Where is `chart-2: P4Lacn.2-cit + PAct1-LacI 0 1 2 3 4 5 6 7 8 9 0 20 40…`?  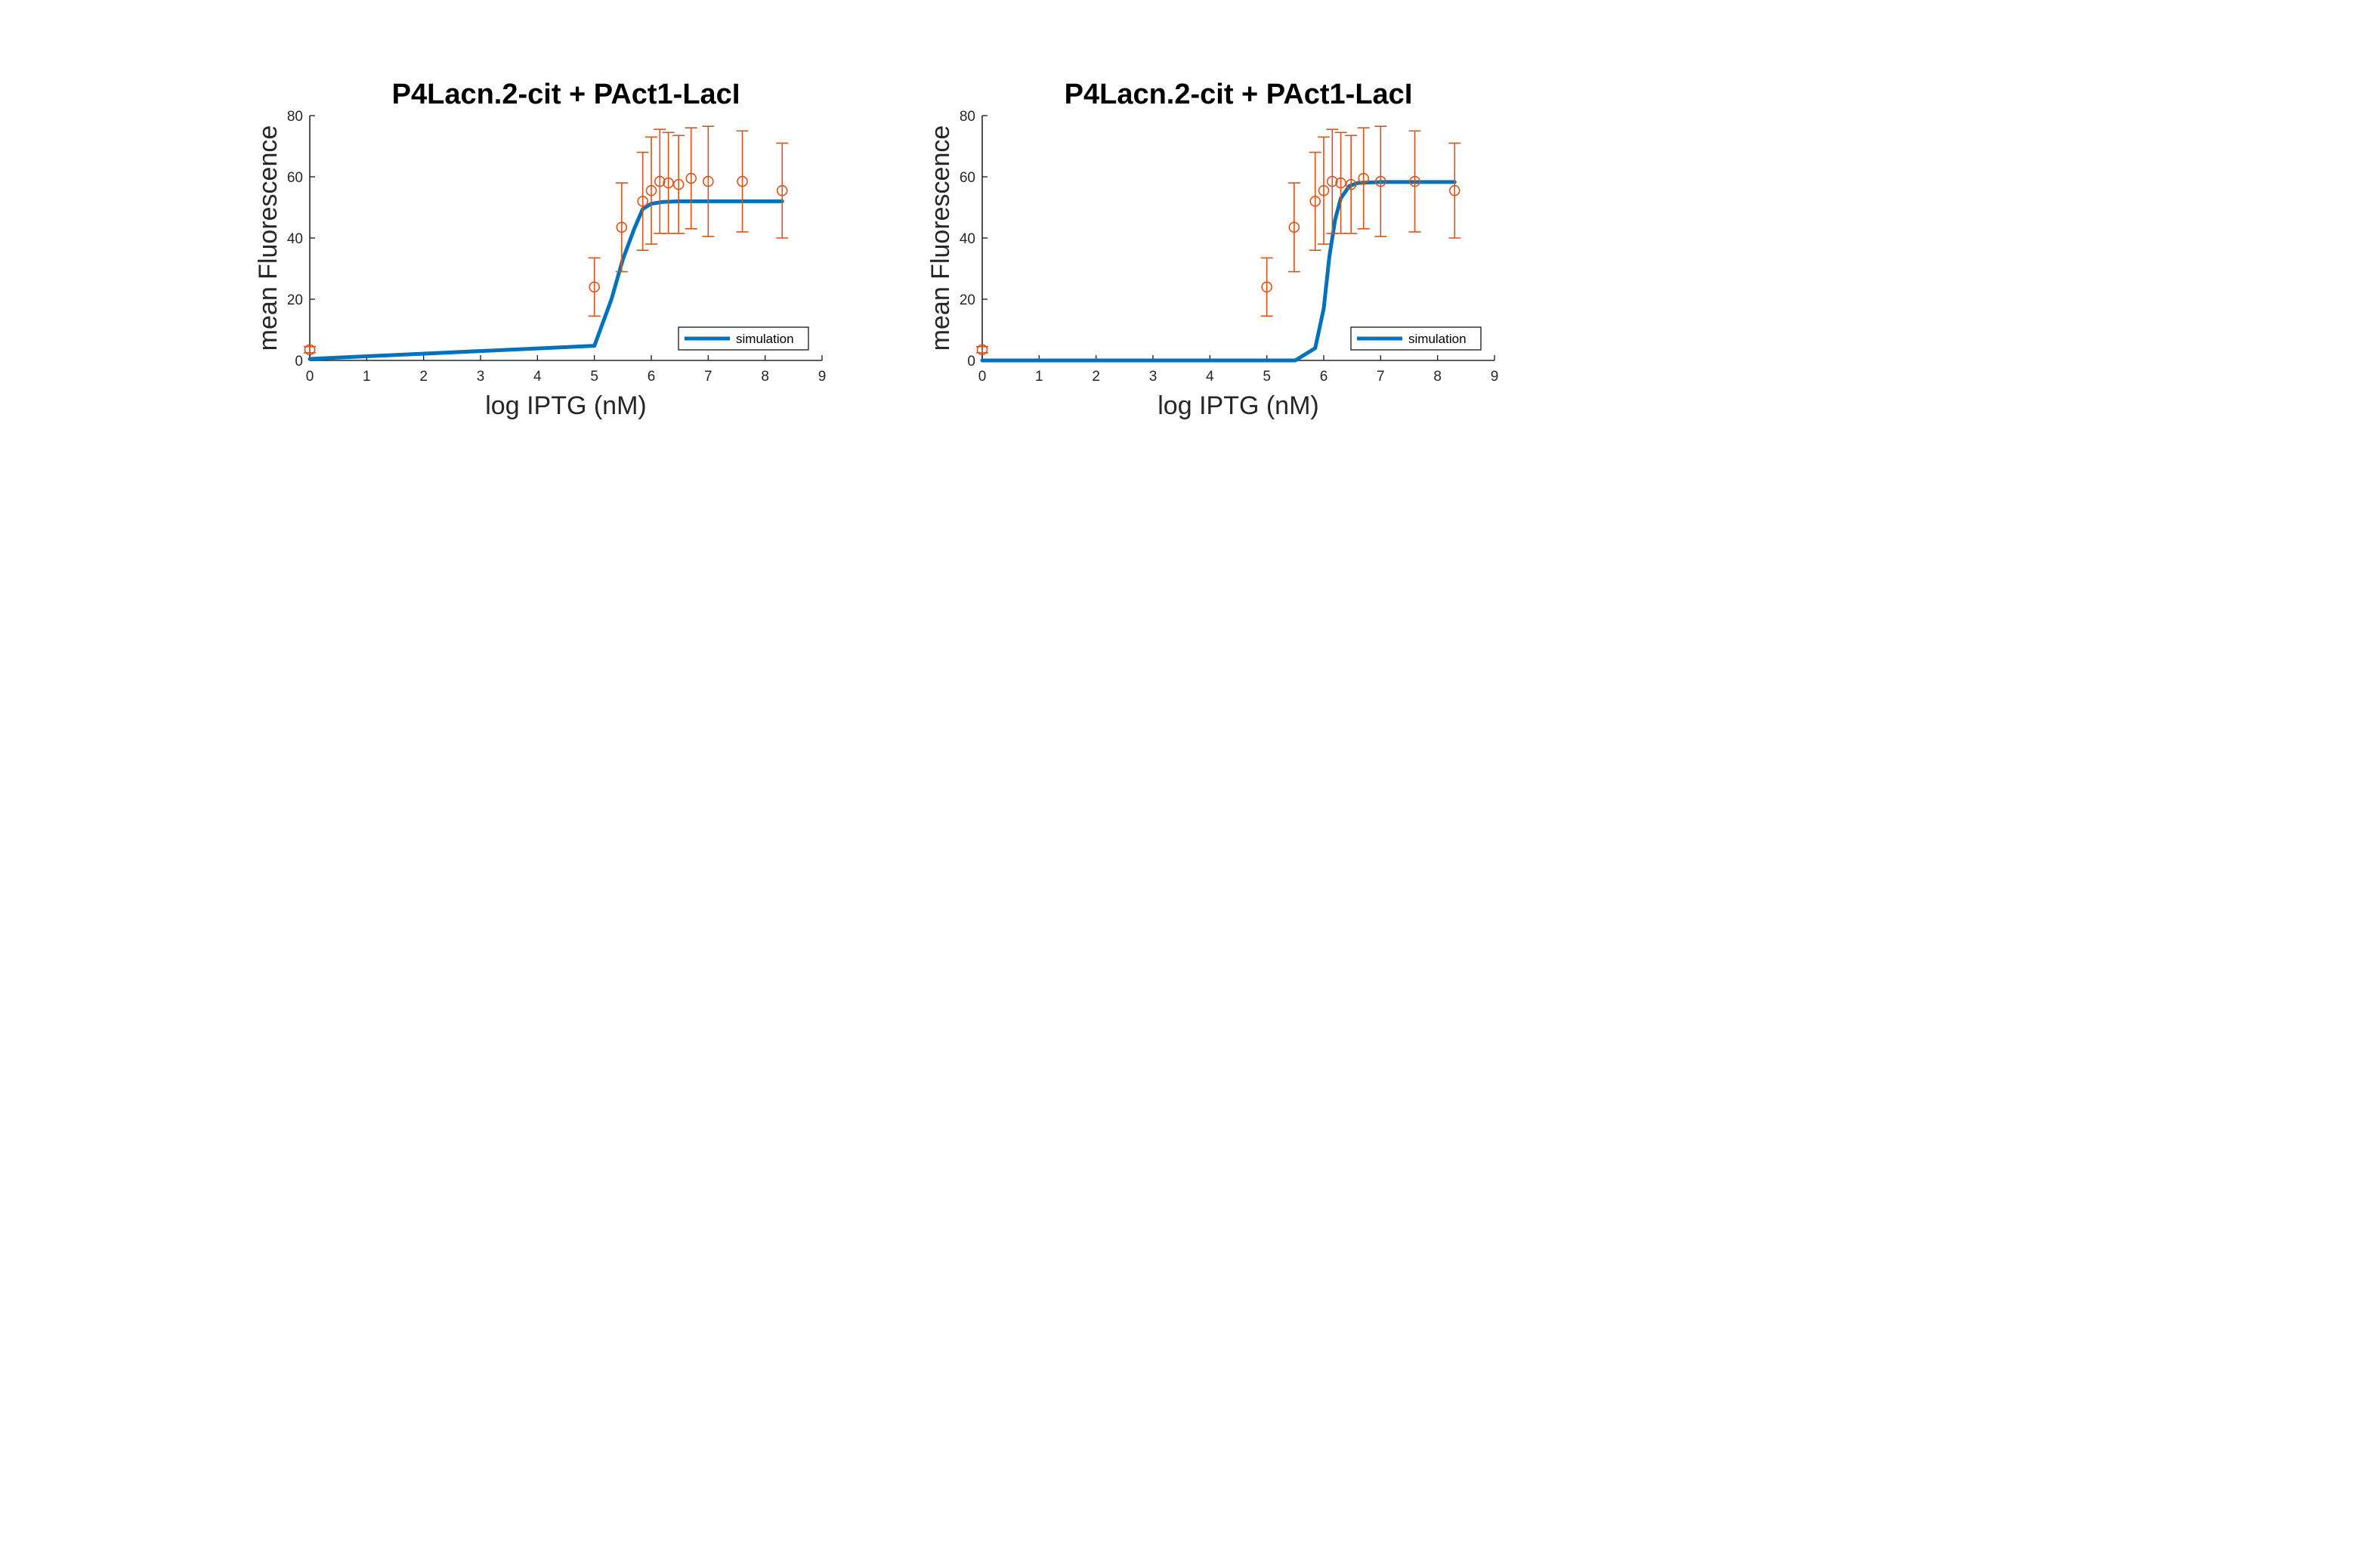
chart-2: P4Lacn.2-cit + PAct1-LacI 0 1 2 3 4 5 6 7 8 9 0 20 40… is located at coordinates (1212, 249).